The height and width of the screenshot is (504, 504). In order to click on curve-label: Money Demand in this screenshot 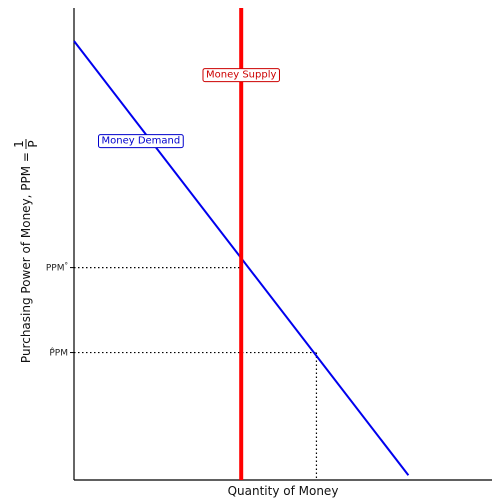, I will do `click(141, 141)`.